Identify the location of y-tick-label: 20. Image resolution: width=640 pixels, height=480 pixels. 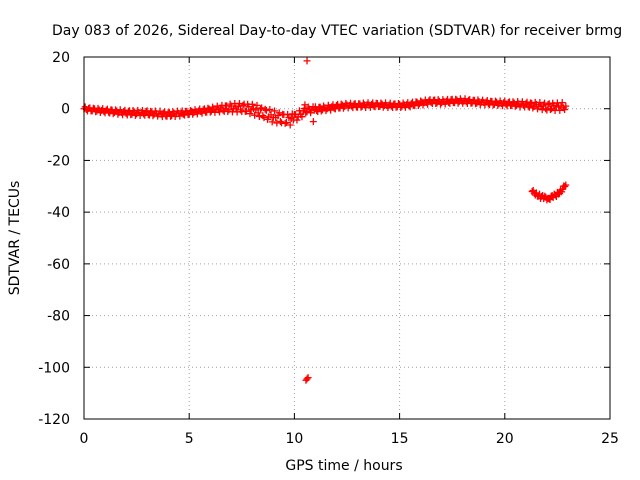
(61, 58).